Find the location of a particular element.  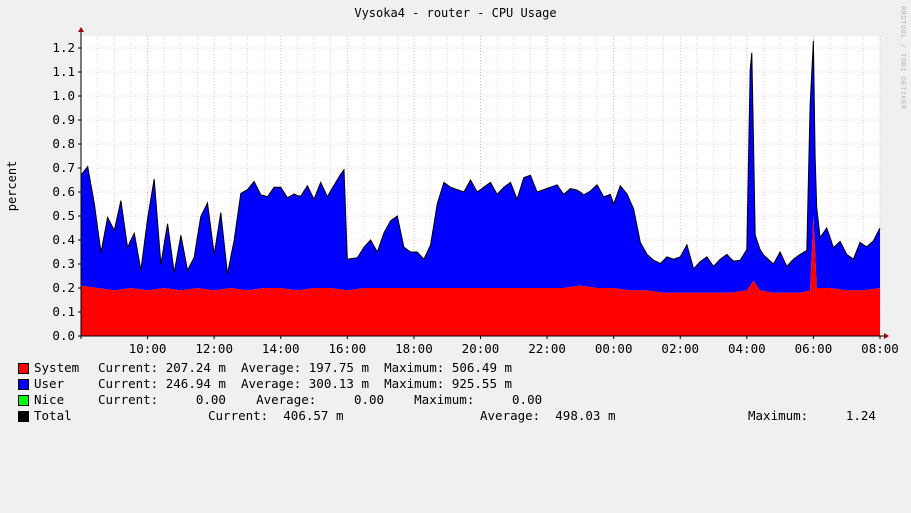

x-tick-label: 16:00 is located at coordinates (348, 348).